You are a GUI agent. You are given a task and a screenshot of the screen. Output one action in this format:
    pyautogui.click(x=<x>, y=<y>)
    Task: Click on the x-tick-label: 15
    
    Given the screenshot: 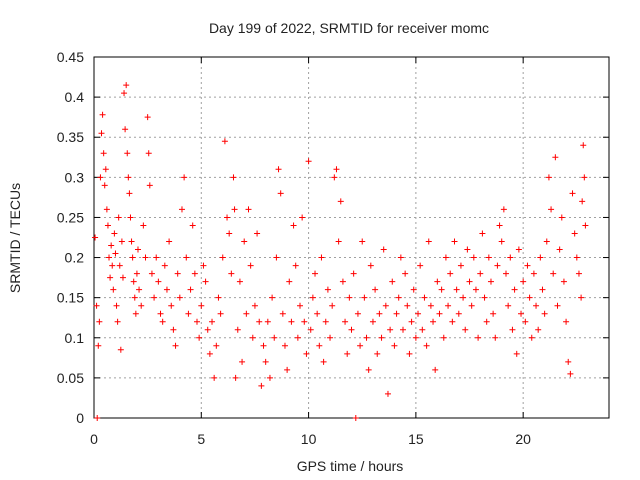 What is the action you would take?
    pyautogui.click(x=416, y=439)
    